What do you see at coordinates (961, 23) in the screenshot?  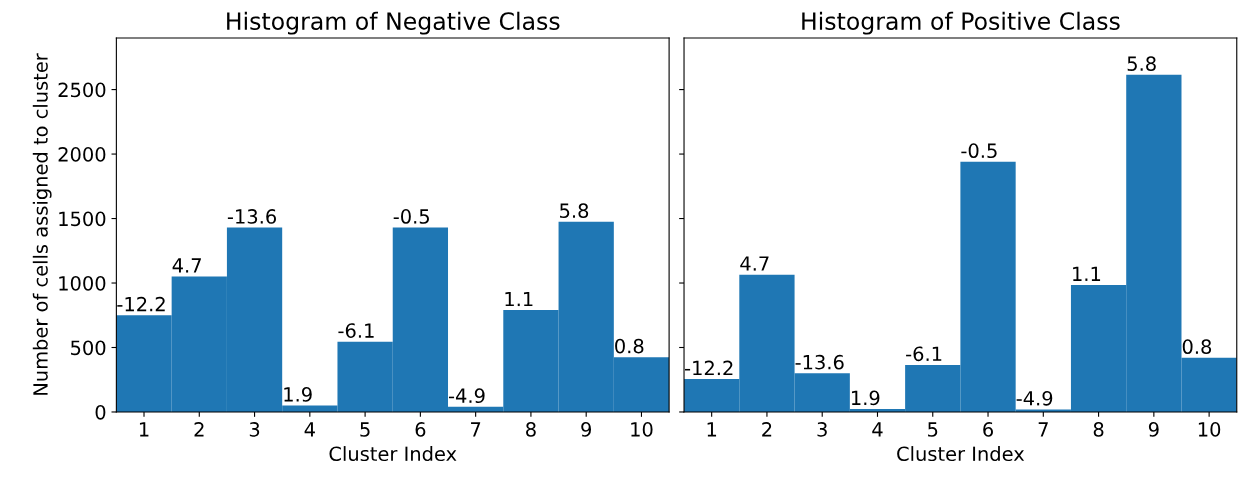 I see `chart-title: Histogram of Positive Class` at bounding box center [961, 23].